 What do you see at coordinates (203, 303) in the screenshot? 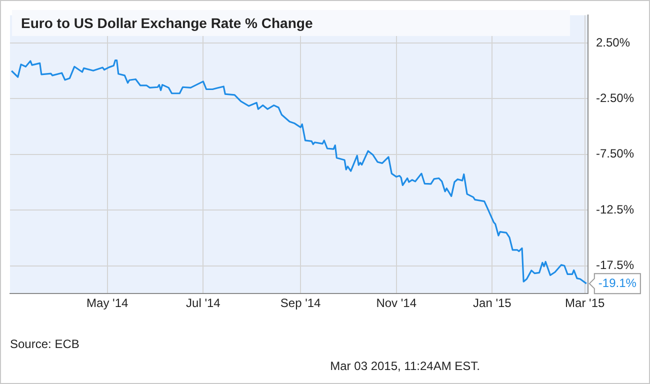
I see `x-tick-label: Jul '14` at bounding box center [203, 303].